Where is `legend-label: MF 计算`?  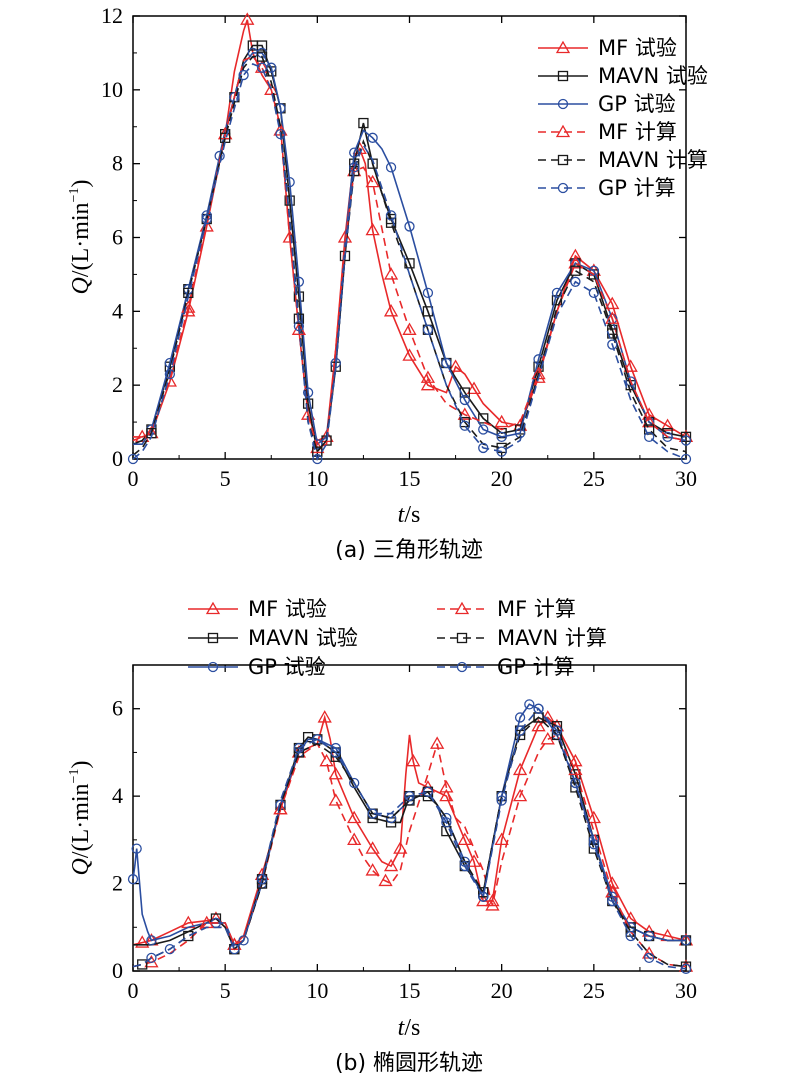
legend-label: MF 计算 is located at coordinates (536, 609).